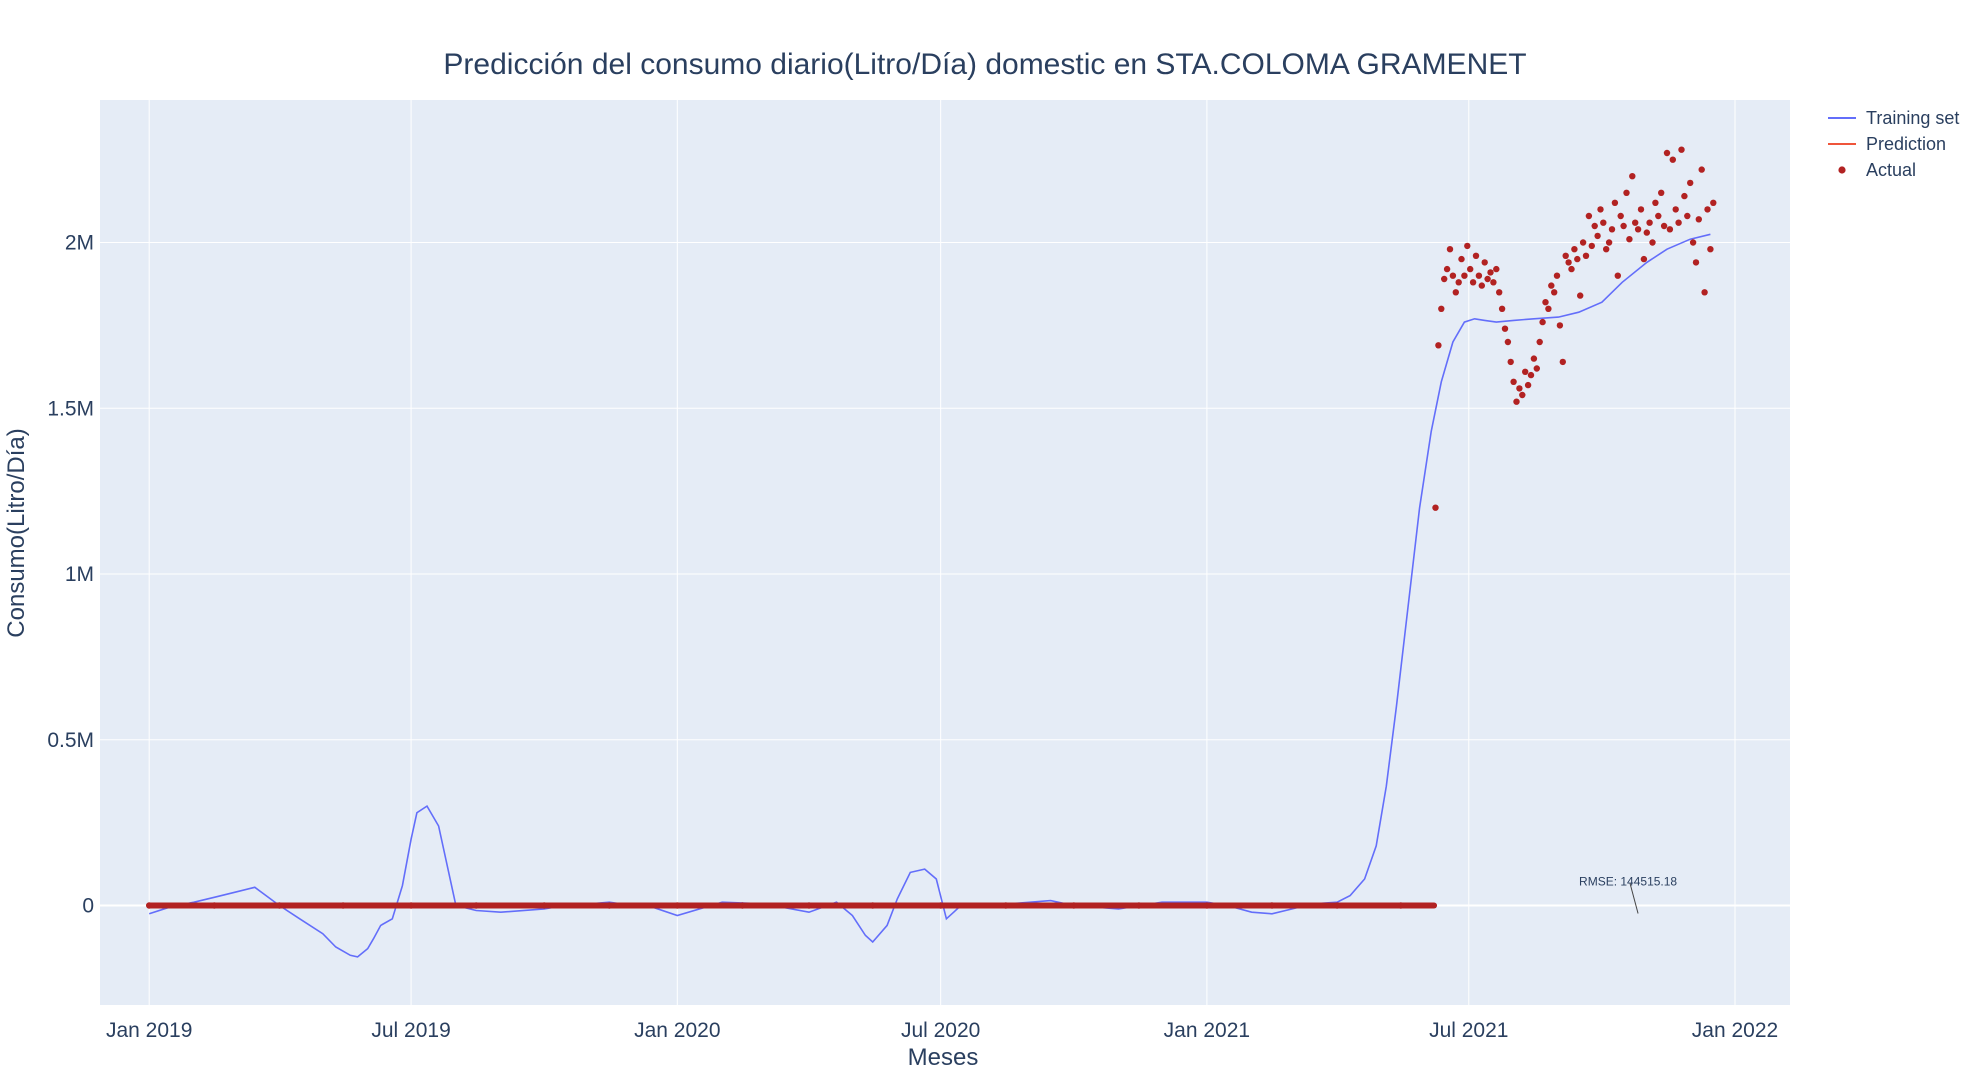 The height and width of the screenshot is (1080, 1980). What do you see at coordinates (16, 532) in the screenshot?
I see `y-axis-title: Consumo(Litro/Día)` at bounding box center [16, 532].